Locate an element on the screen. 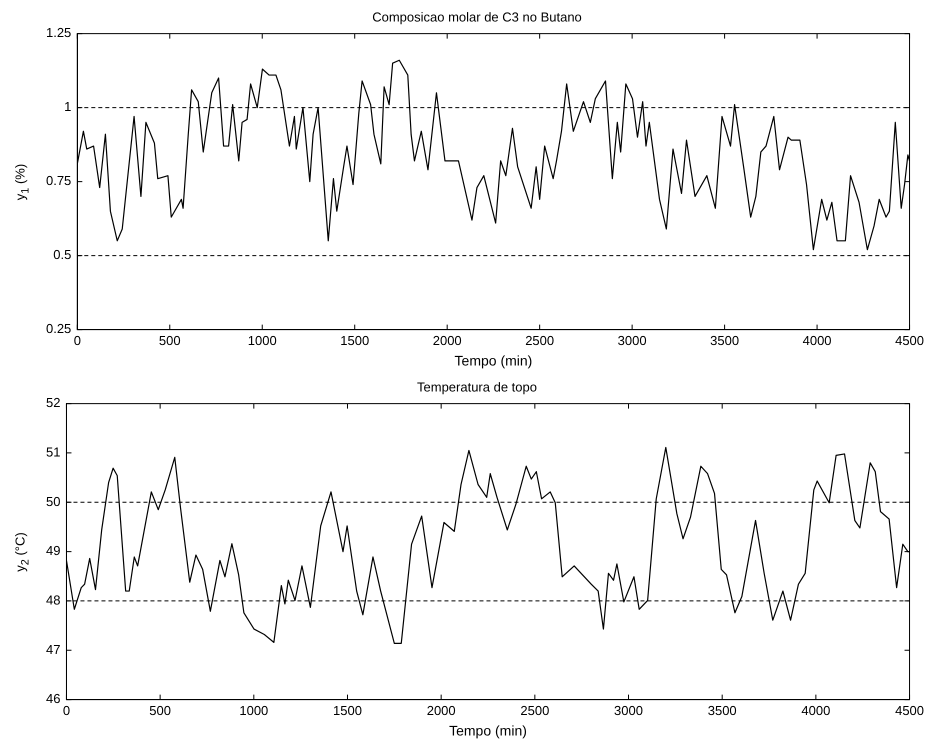 This screenshot has width=928, height=740. y-tick-label: 47 is located at coordinates (53, 649).